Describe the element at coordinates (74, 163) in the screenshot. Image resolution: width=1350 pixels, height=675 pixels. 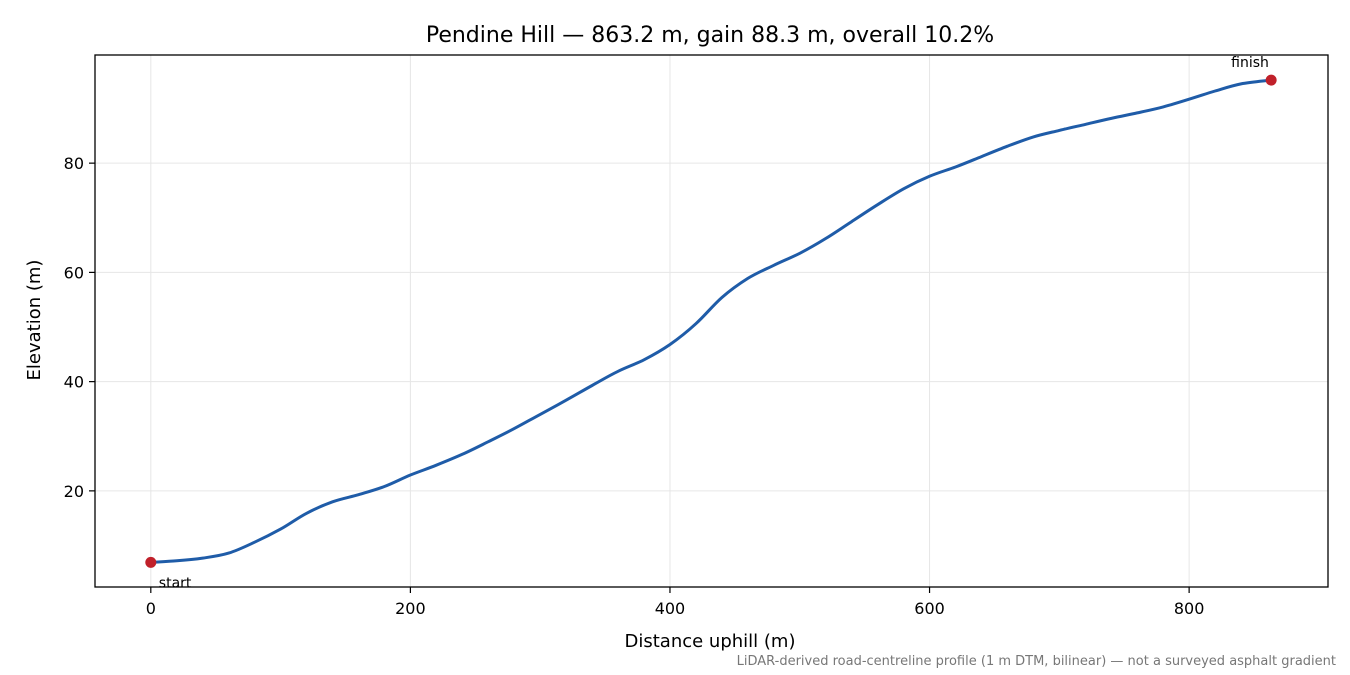
I see `y-tick-label: 80` at that location.